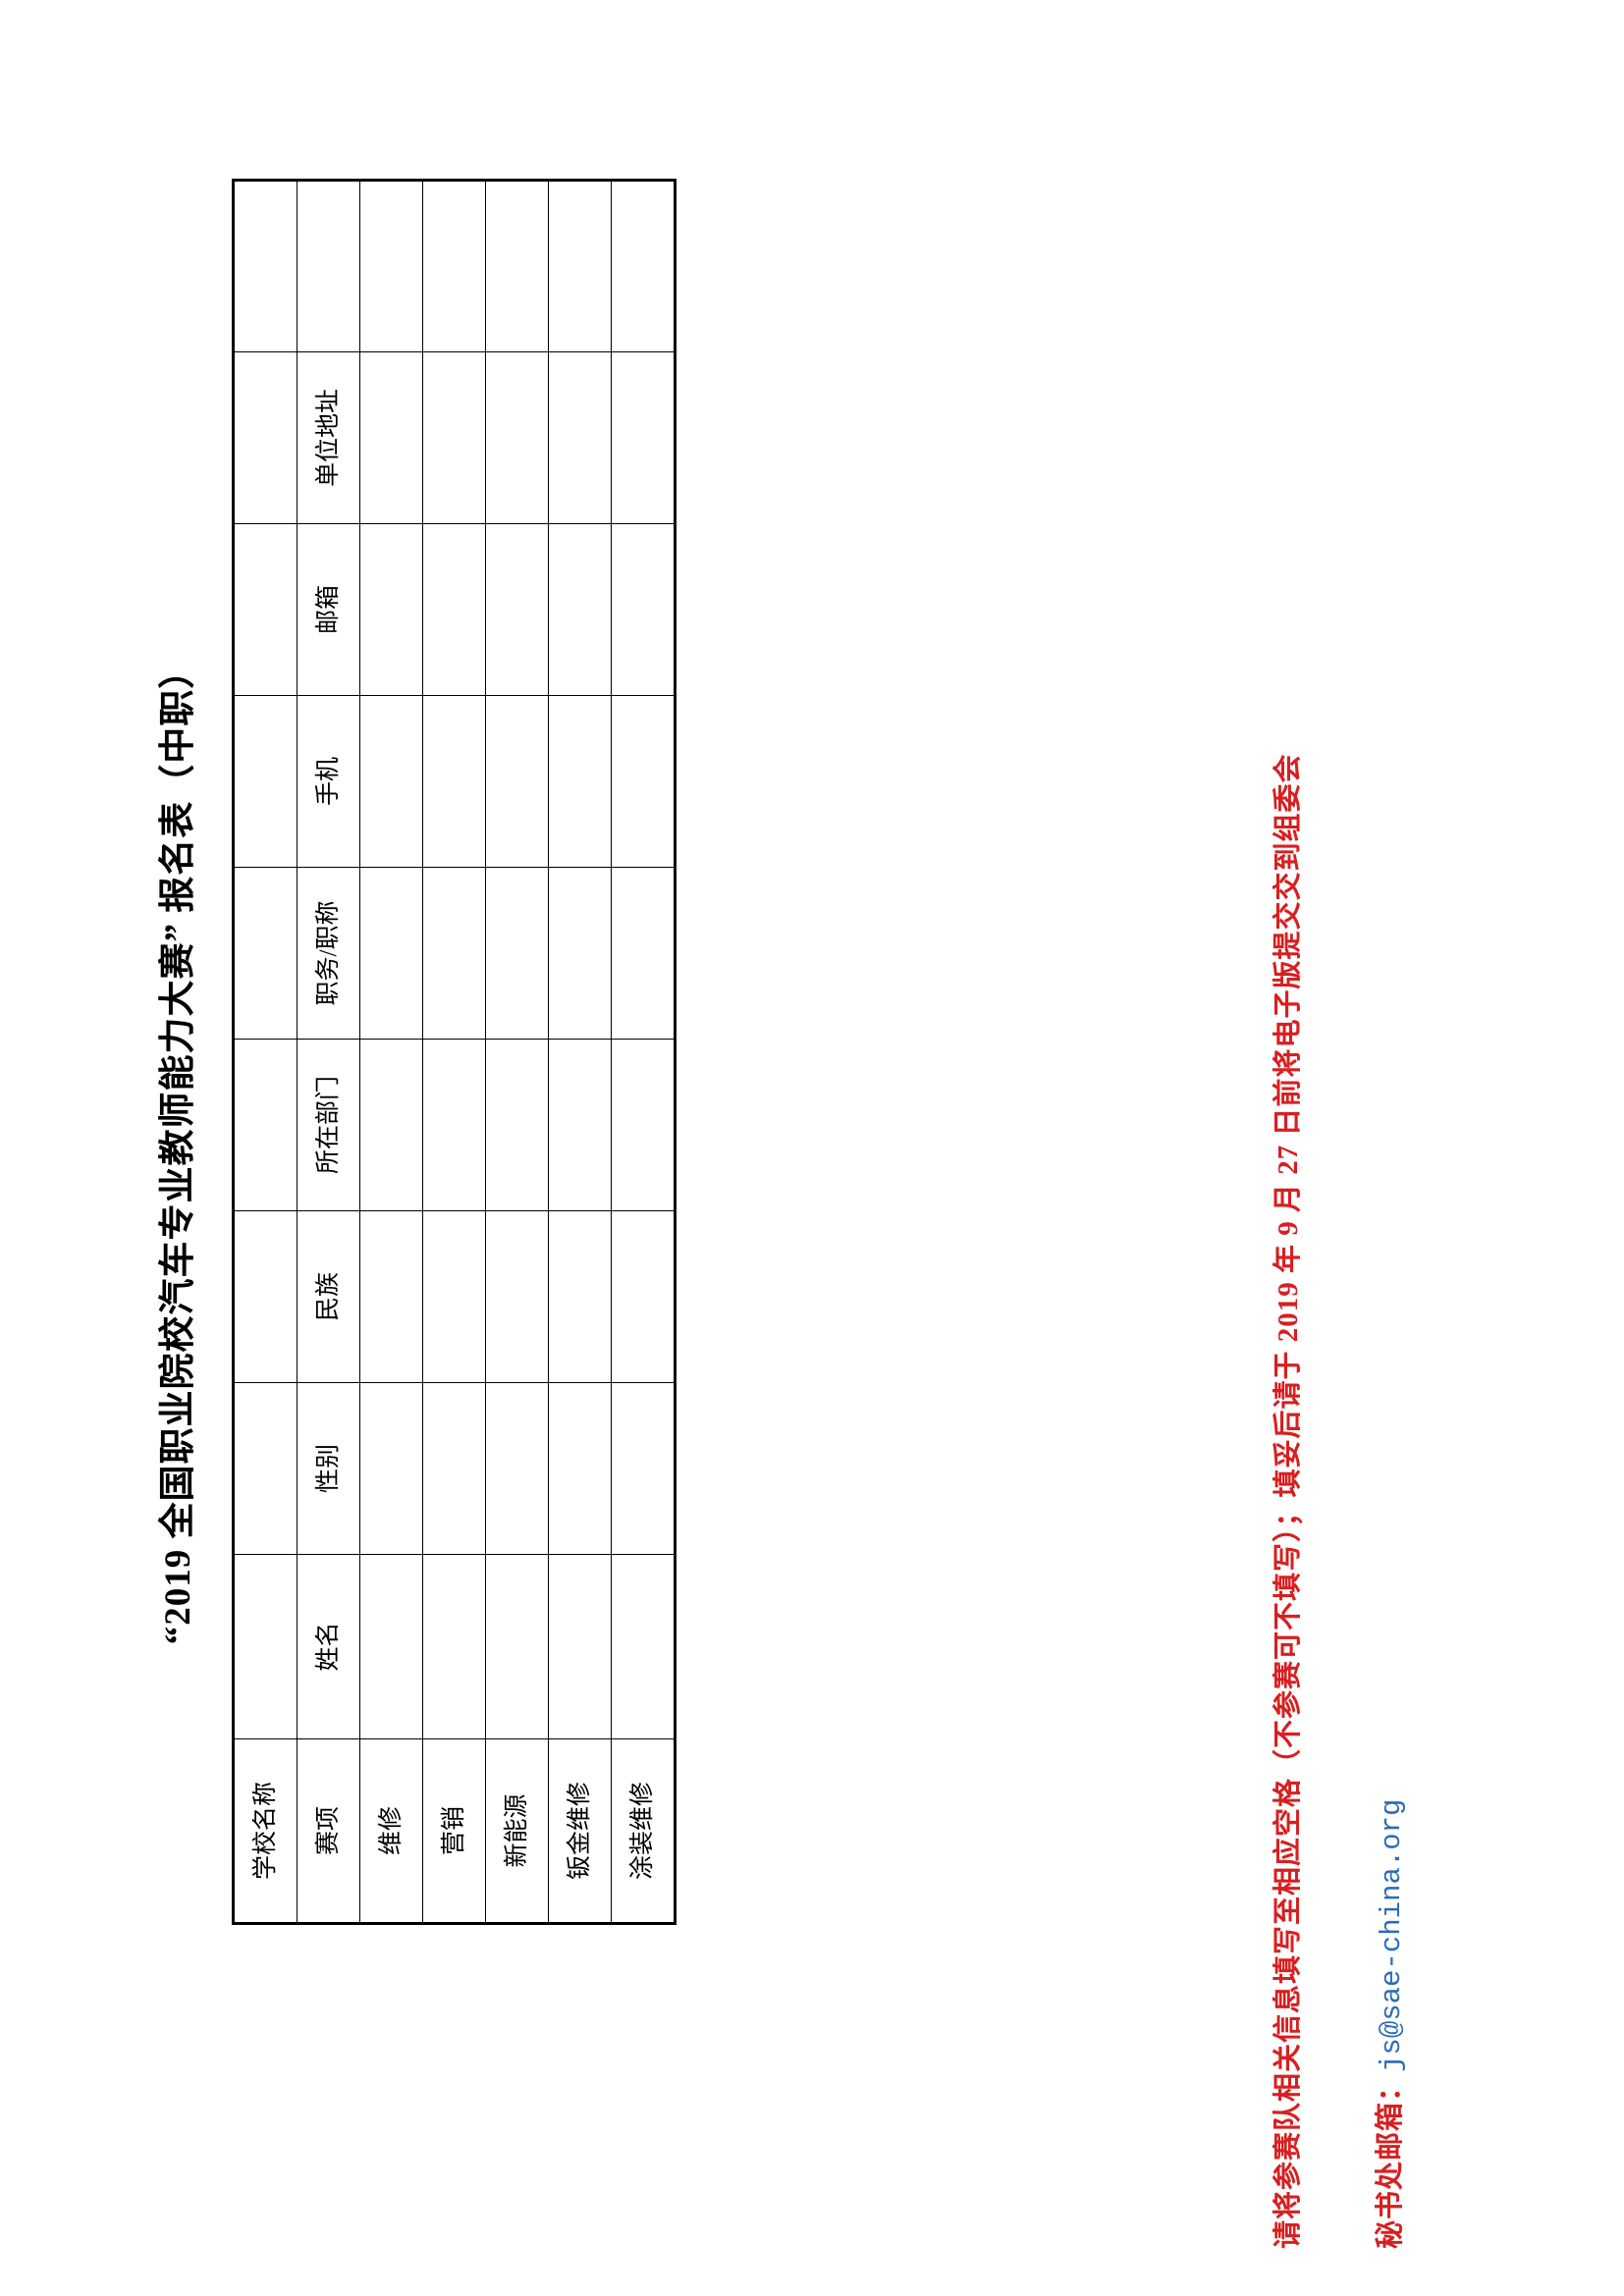  What do you see at coordinates (1392, 1935) in the screenshot?
I see `secretariat-email-link: js@sae-china.org` at bounding box center [1392, 1935].